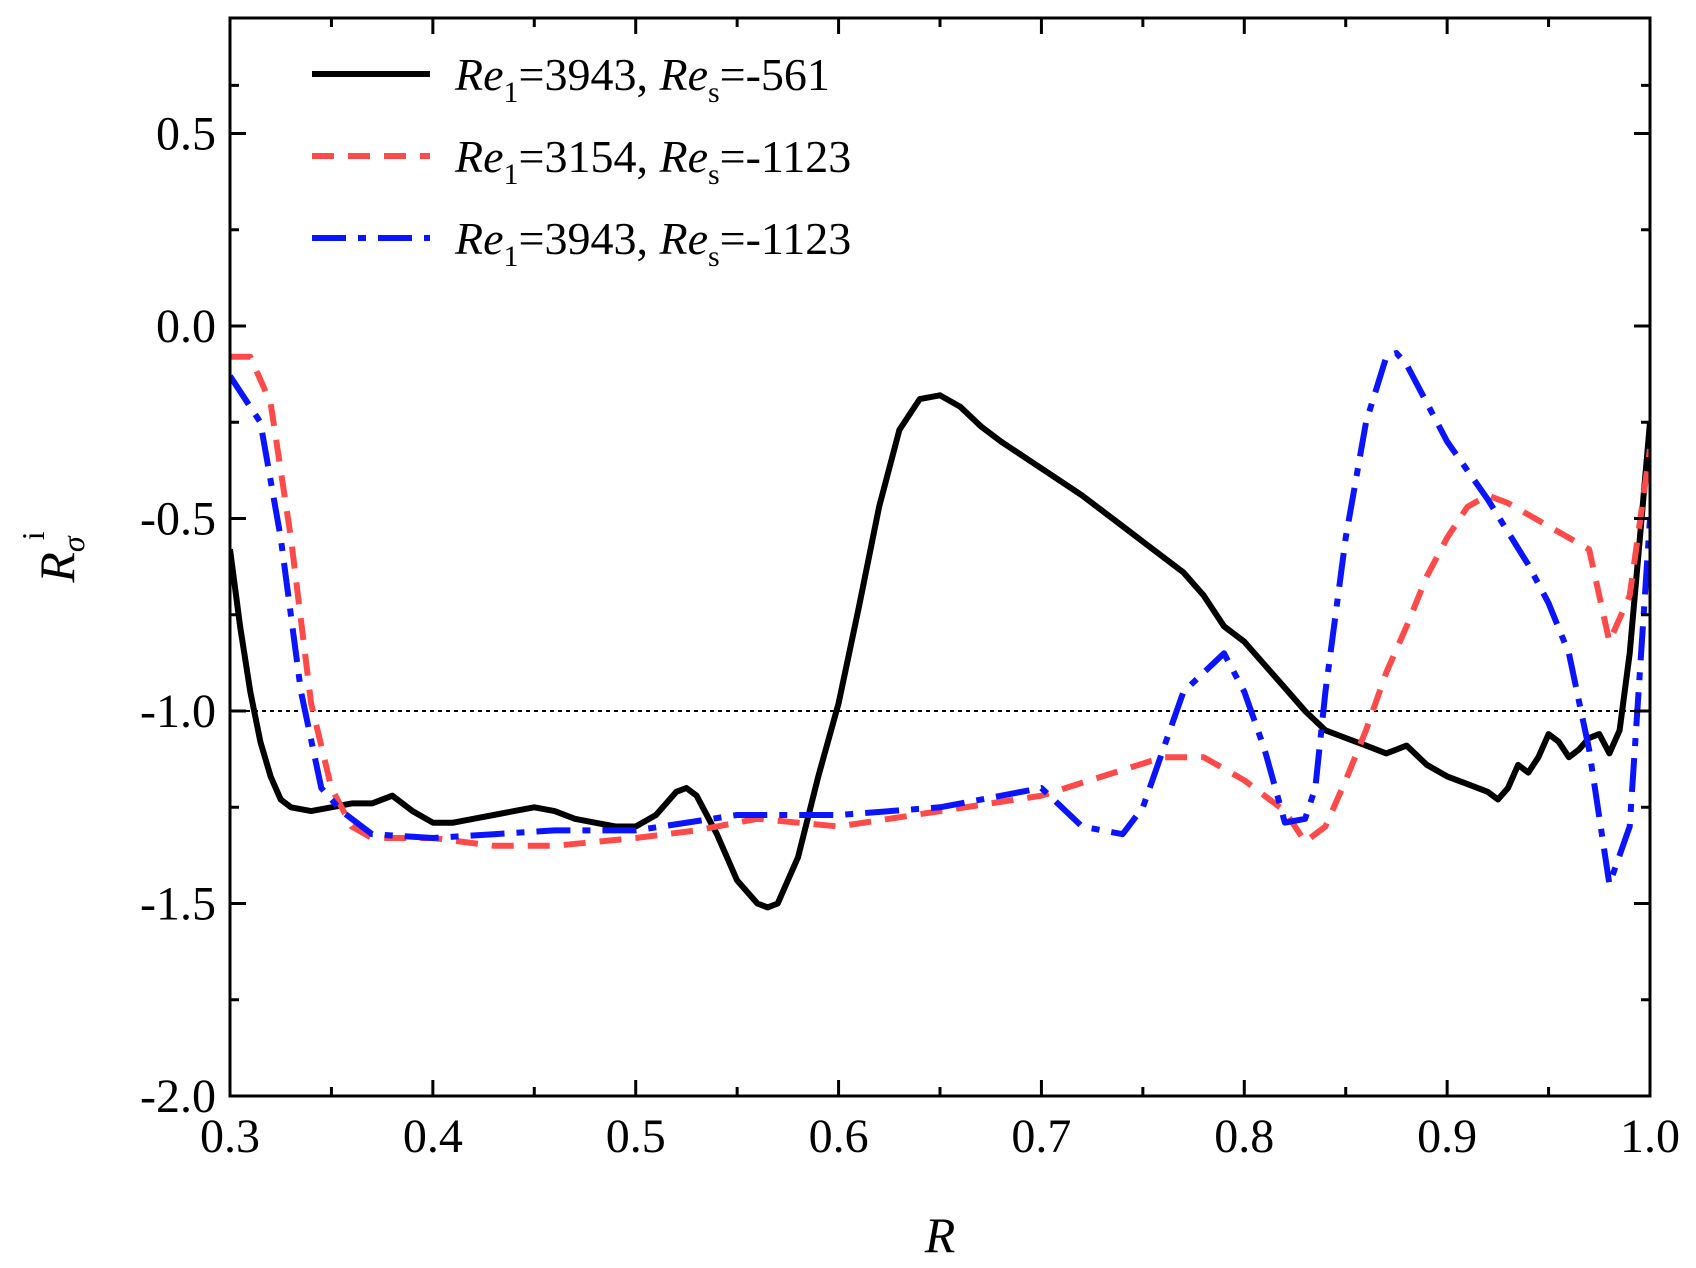 The image size is (1696, 1268). What do you see at coordinates (839, 1136) in the screenshot?
I see `x-tick-label: 0.6` at bounding box center [839, 1136].